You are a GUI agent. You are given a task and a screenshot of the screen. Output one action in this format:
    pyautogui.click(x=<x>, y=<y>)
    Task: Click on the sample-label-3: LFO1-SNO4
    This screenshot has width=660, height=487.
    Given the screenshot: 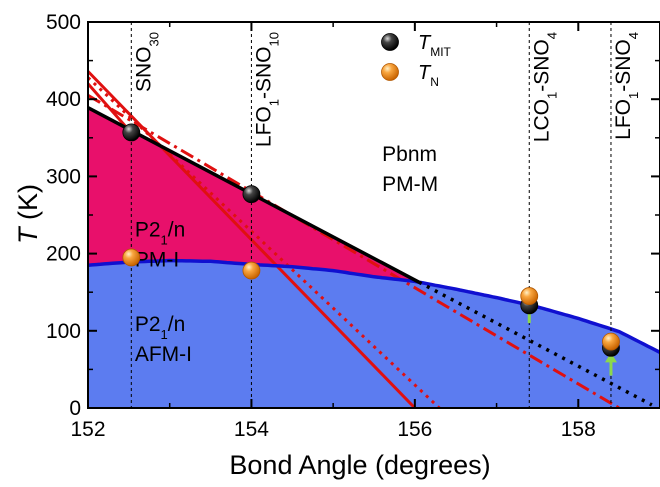 What is the action you would take?
    pyautogui.click(x=626, y=86)
    